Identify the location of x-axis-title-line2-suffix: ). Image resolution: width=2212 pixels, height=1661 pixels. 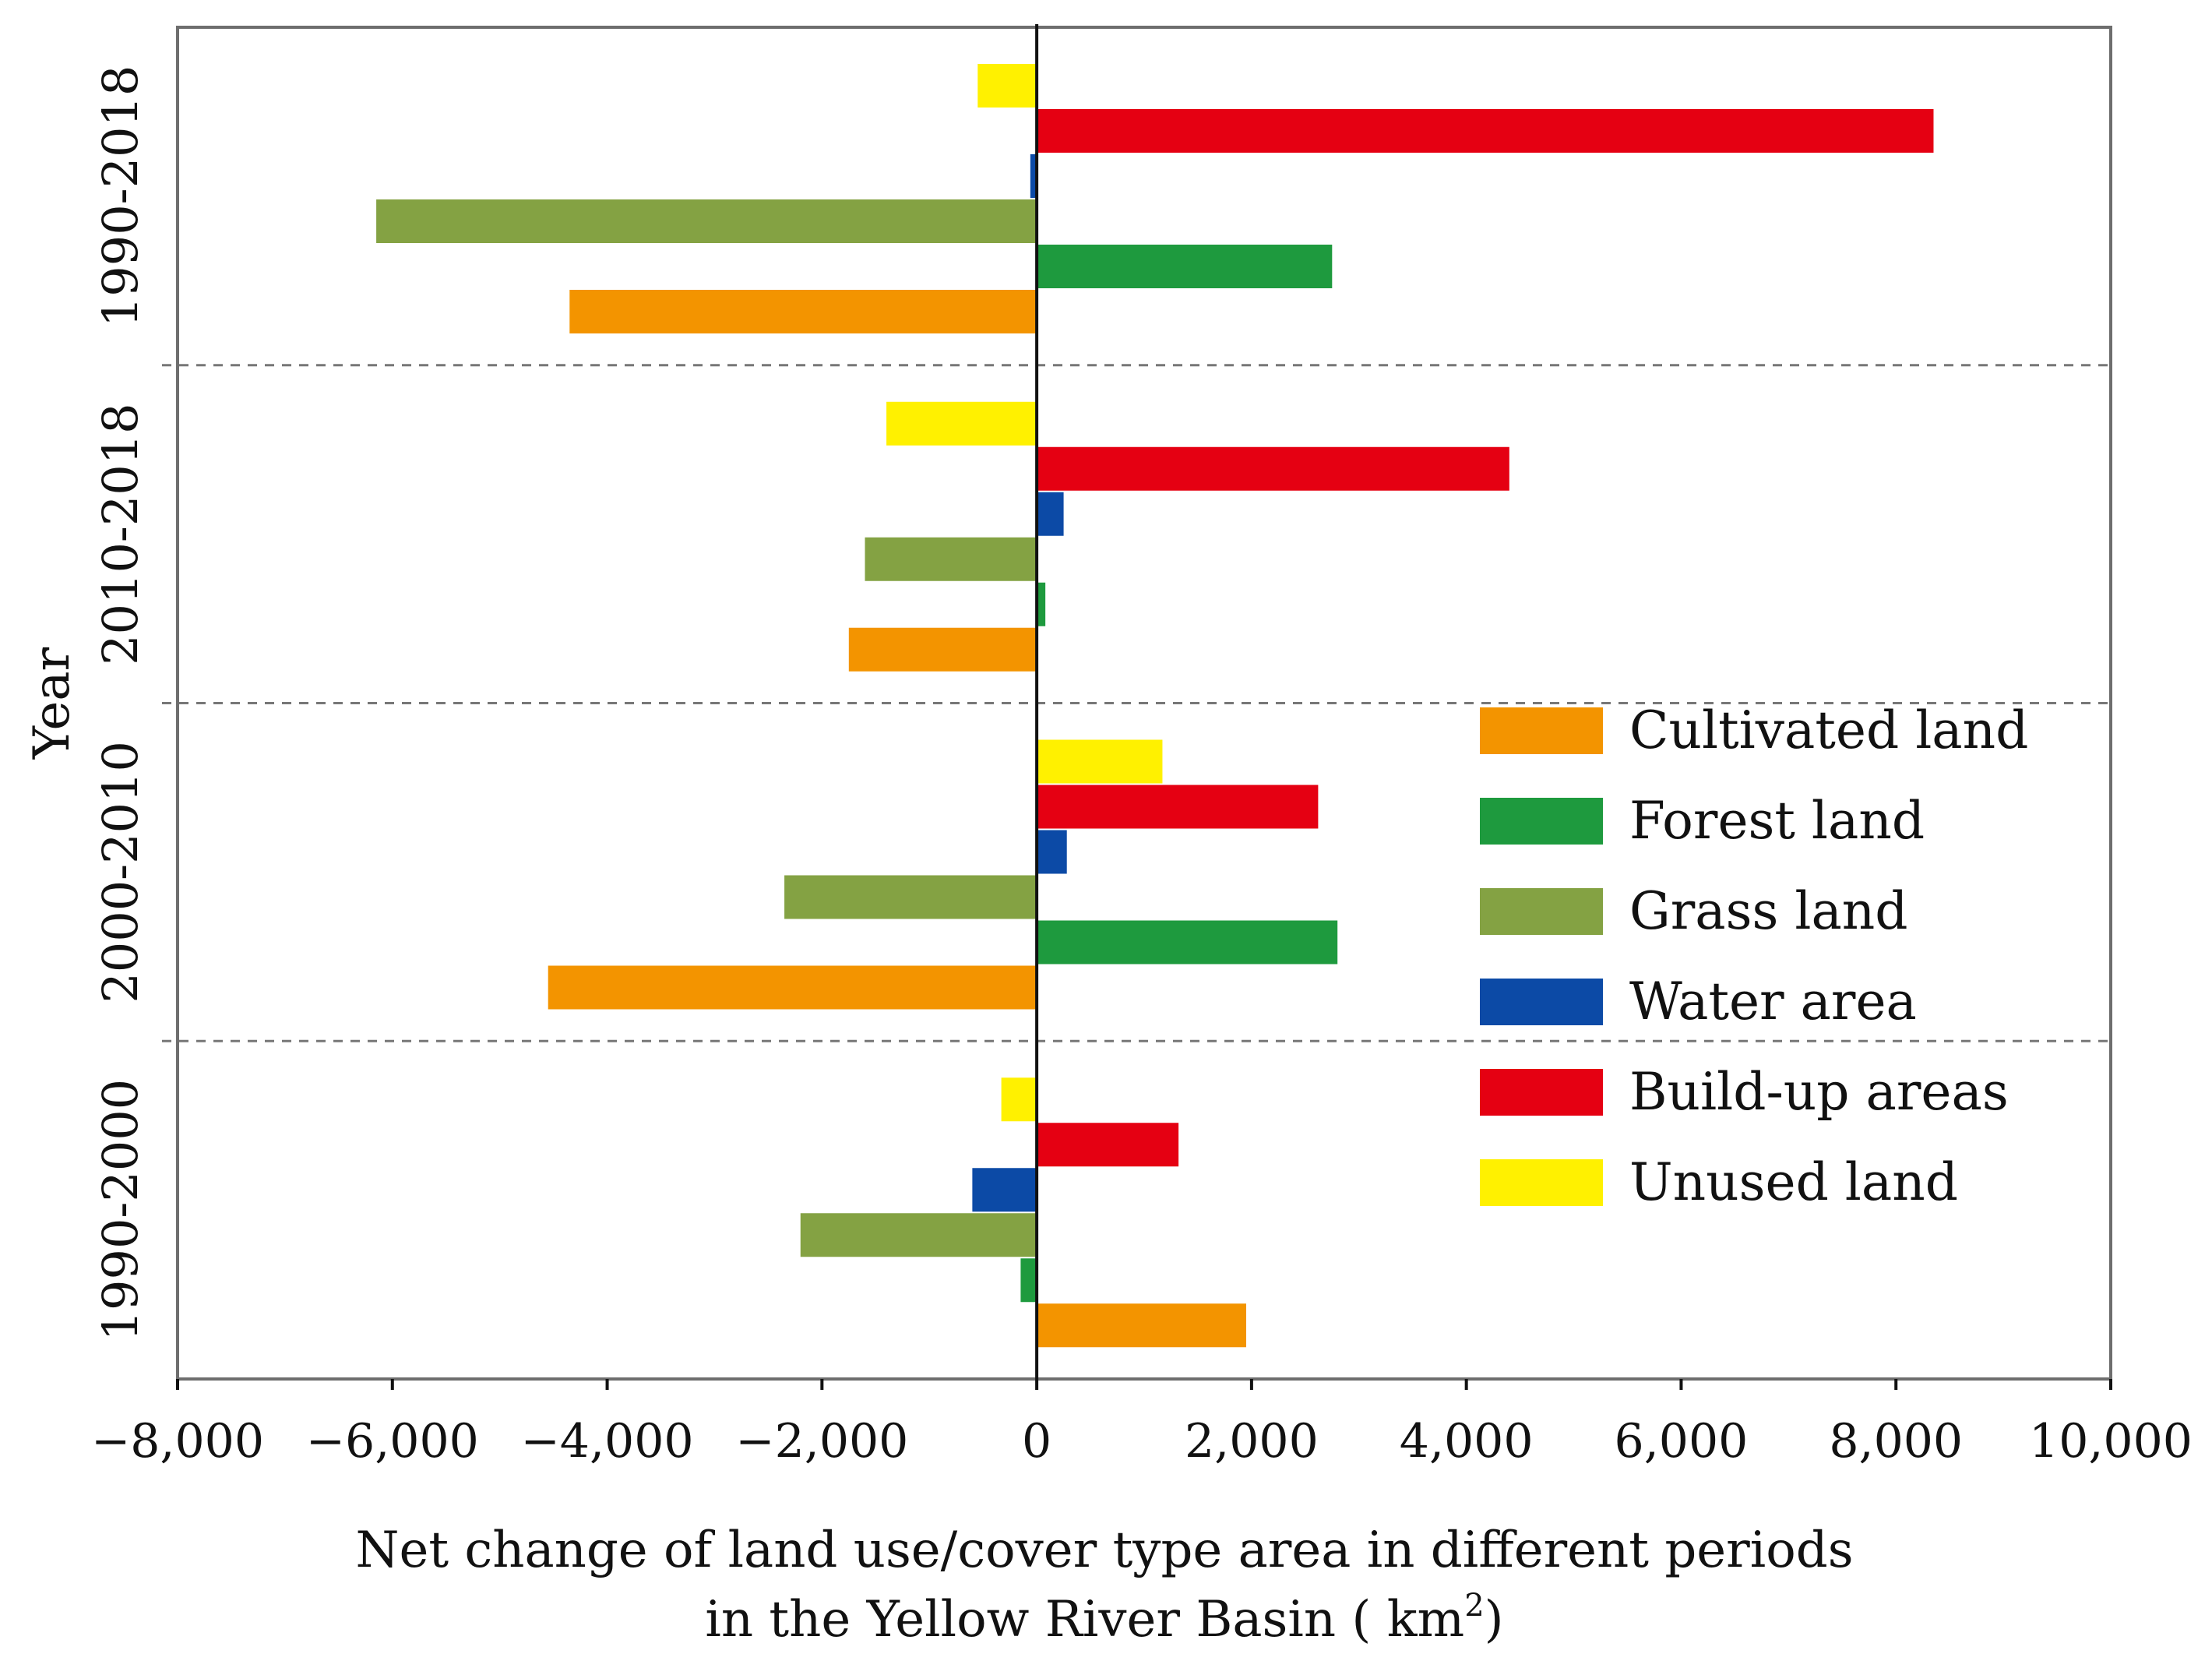
(1494, 1620).